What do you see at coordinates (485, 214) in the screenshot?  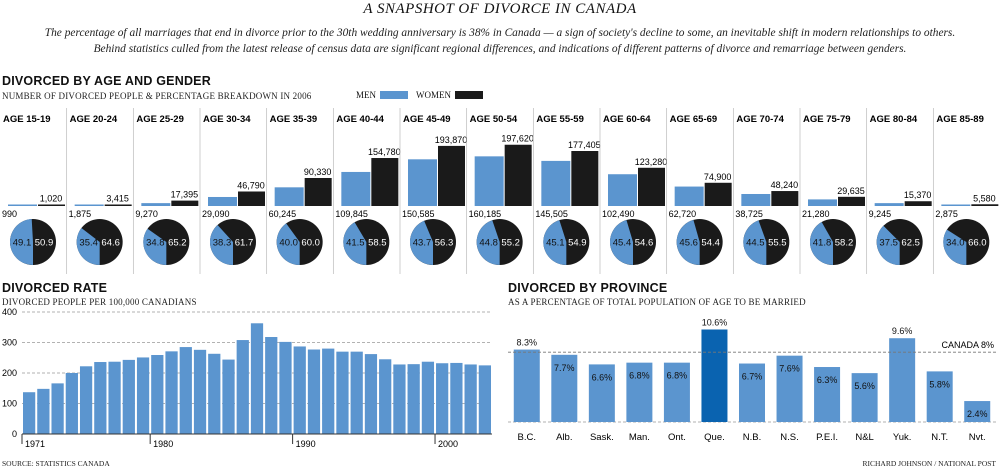 I see `men-count-label: 160,185` at bounding box center [485, 214].